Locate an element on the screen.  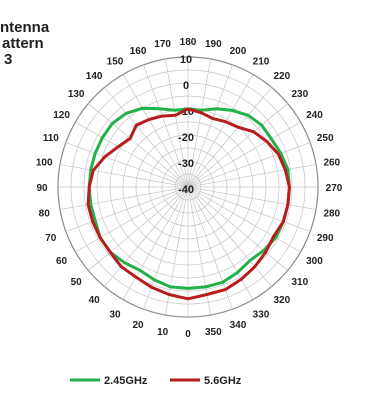
legend-label-2: 5.6GHz is located at coordinates (223, 381).